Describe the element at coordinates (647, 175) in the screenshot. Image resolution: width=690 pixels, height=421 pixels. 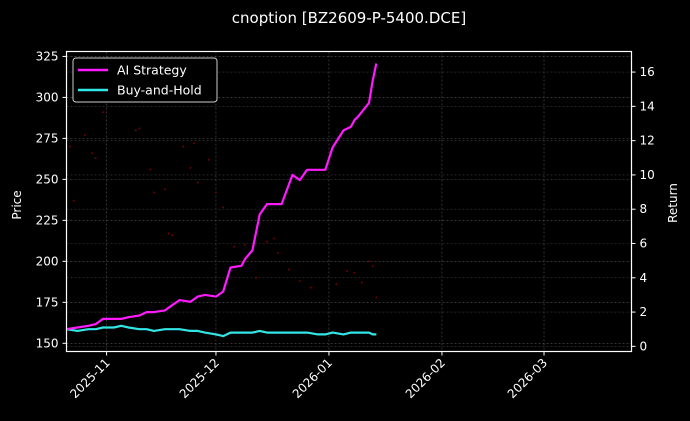
I see `right-tick-label: 10` at that location.